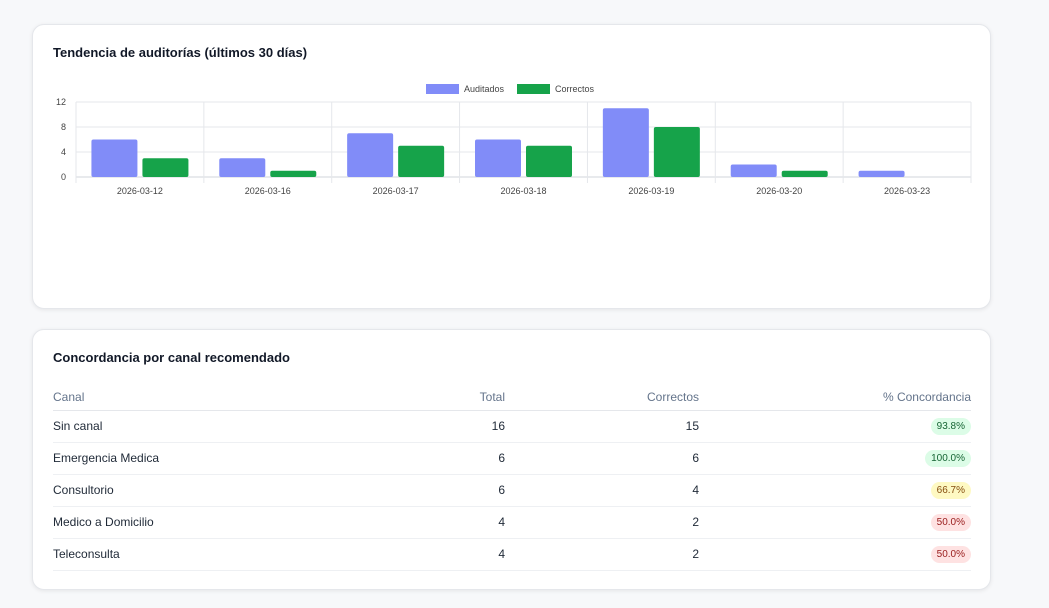 This screenshot has width=1049, height=608. What do you see at coordinates (779, 191) in the screenshot?
I see `x-tick-label: 2026-03-20` at bounding box center [779, 191].